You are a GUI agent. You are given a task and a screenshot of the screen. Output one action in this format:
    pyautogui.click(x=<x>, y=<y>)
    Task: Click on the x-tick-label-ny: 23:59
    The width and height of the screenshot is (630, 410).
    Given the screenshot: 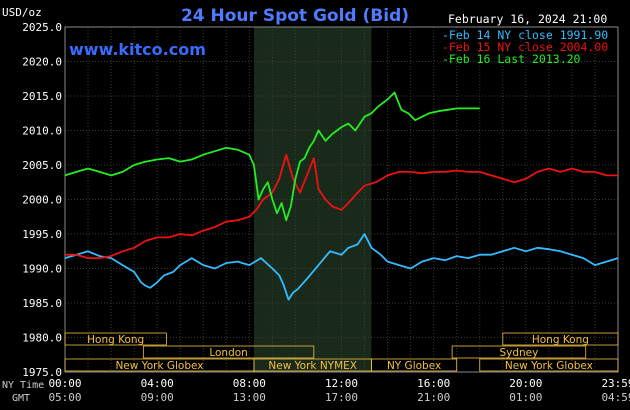 What is the action you would take?
    pyautogui.click(x=615, y=383)
    